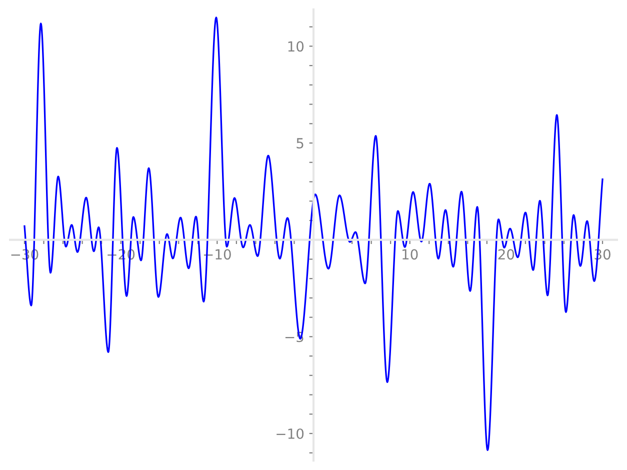 The width and height of the screenshot is (627, 470). I want to click on y-tick-label: 5, so click(300, 143).